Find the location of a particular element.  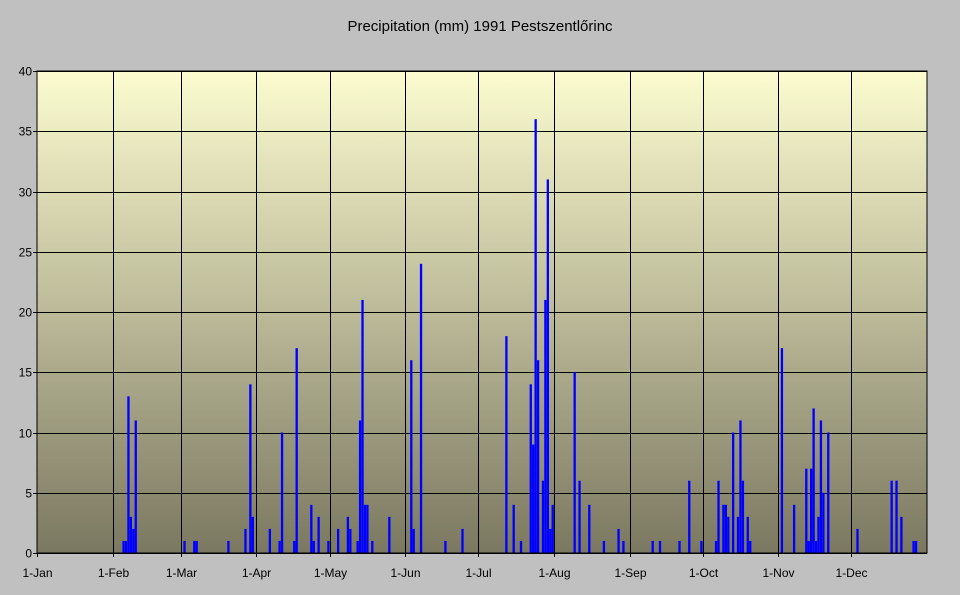

x-tick-label: 1-May is located at coordinates (330, 573).